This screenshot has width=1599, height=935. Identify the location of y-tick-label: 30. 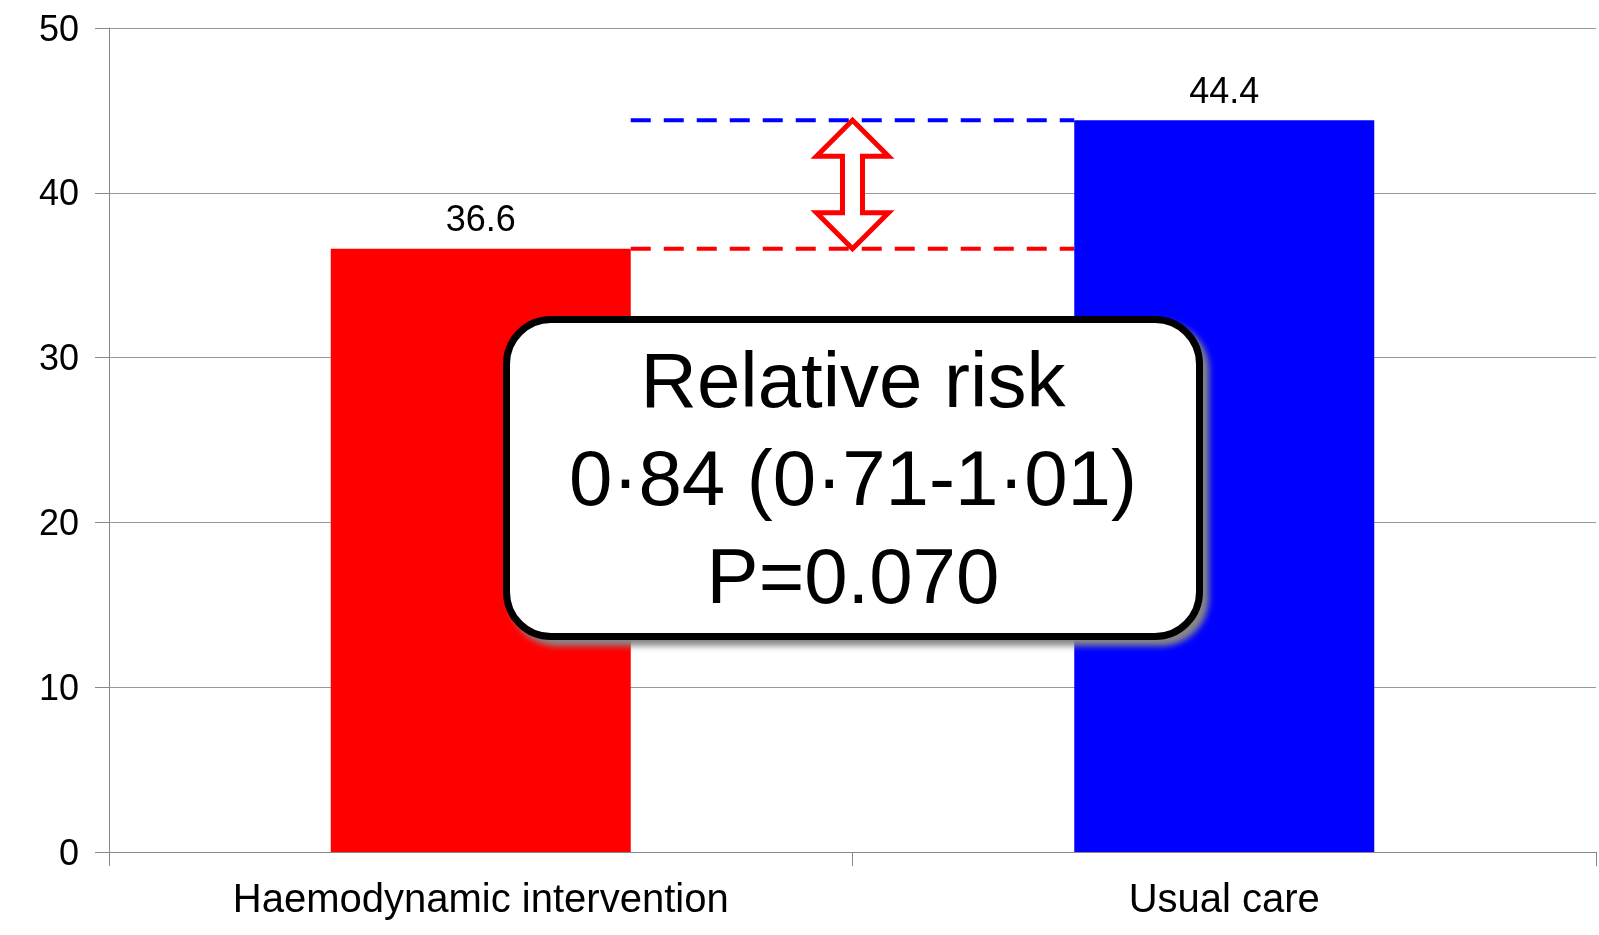
(58, 358).